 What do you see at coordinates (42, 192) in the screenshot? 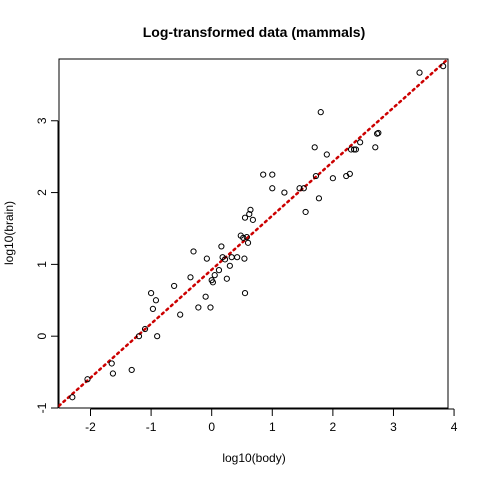
I see `y-tick-label: 2` at bounding box center [42, 192].